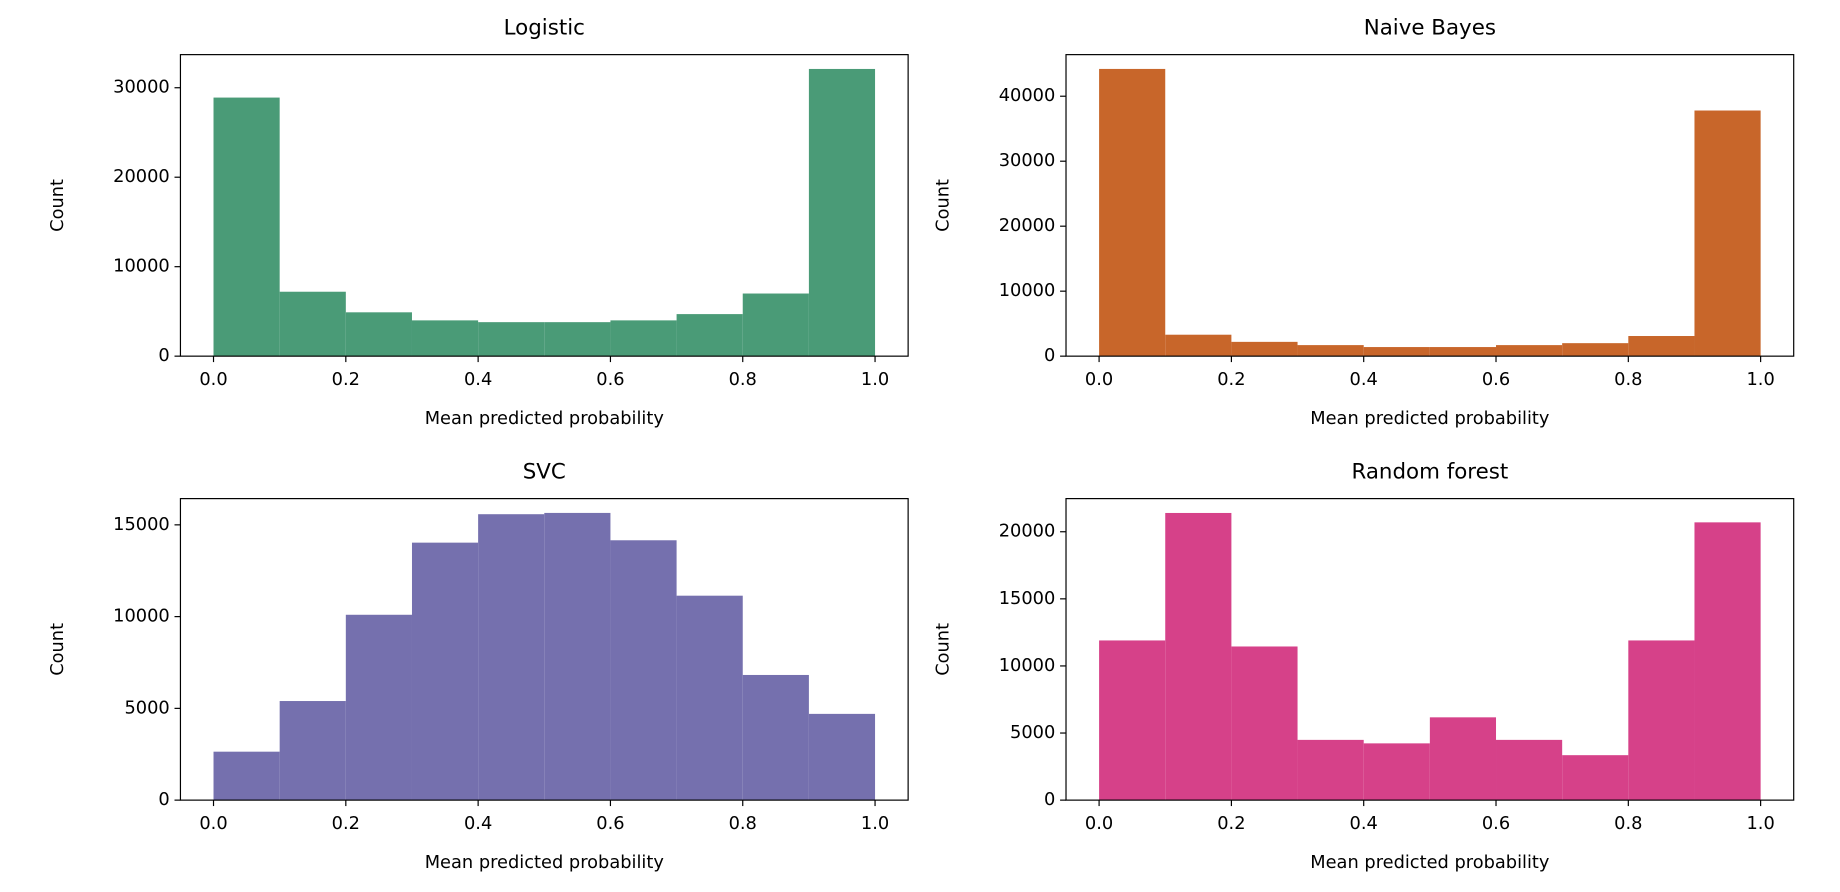 The width and height of the screenshot is (1840, 892). I want to click on y-tick-label: 40000, so click(1027, 95).